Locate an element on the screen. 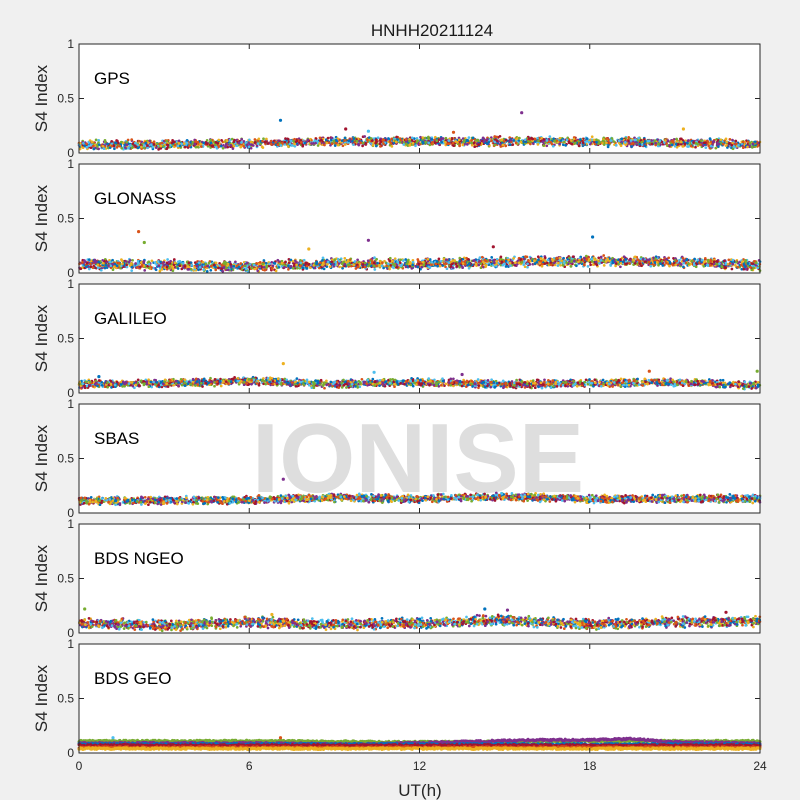  y-tick-label: 1 is located at coordinates (70, 164).